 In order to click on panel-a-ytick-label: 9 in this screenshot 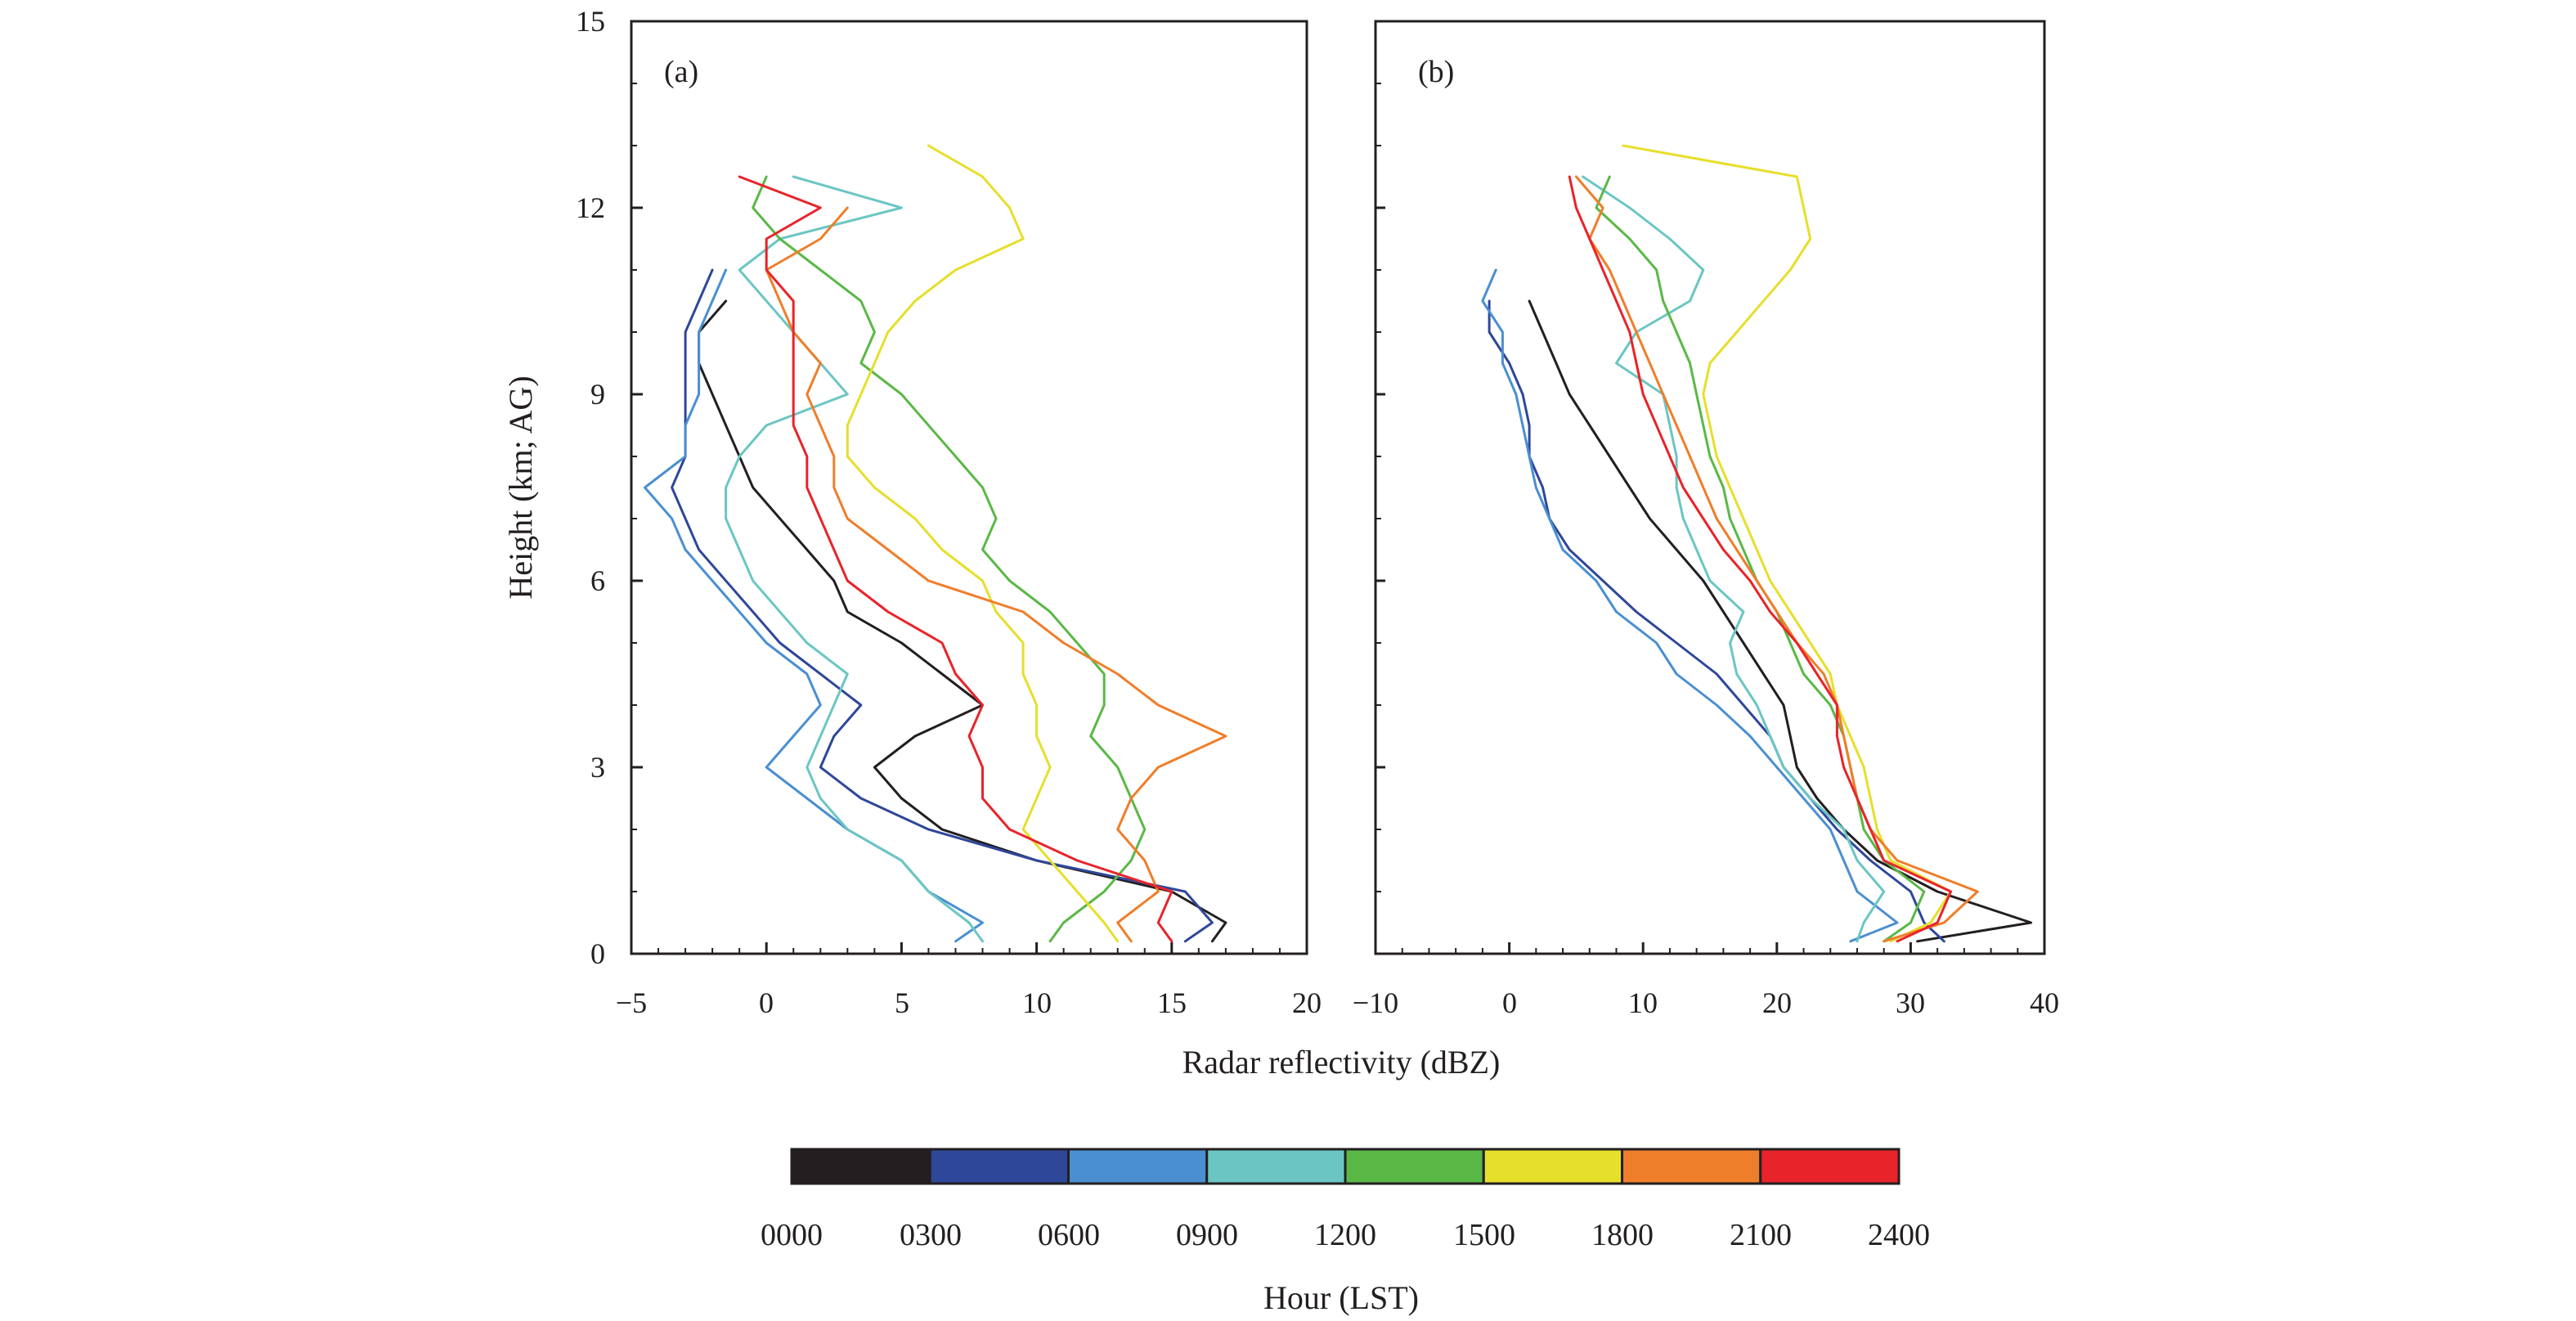, I will do `click(597, 394)`.